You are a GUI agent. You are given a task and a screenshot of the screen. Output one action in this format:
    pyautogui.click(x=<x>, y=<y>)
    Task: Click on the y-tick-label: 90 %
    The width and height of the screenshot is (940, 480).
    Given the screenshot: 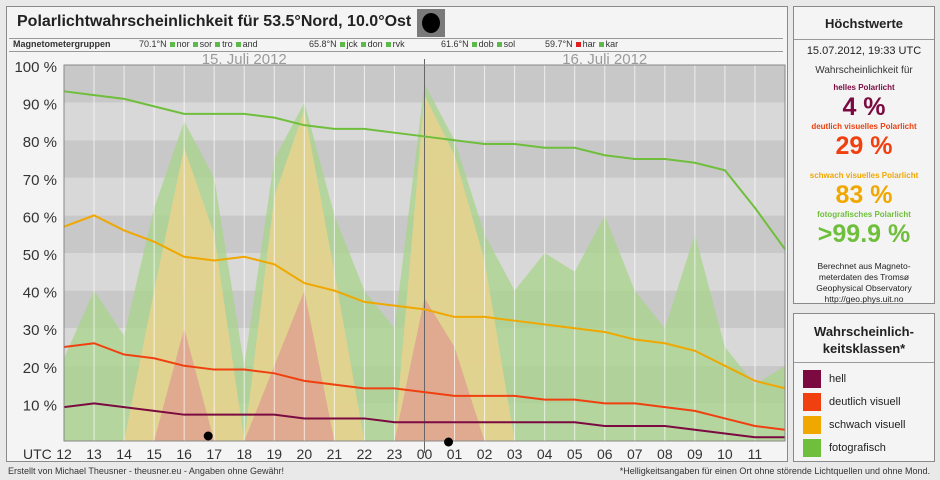 What is the action you would take?
    pyautogui.click(x=40, y=105)
    